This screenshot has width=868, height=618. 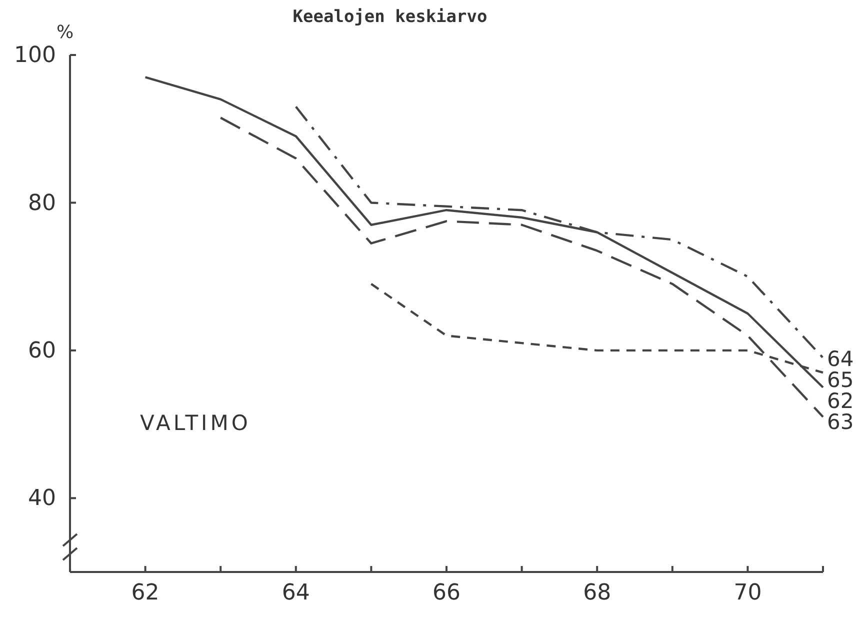 I want to click on chart-title: Keealojen keskiarvo, so click(x=390, y=17).